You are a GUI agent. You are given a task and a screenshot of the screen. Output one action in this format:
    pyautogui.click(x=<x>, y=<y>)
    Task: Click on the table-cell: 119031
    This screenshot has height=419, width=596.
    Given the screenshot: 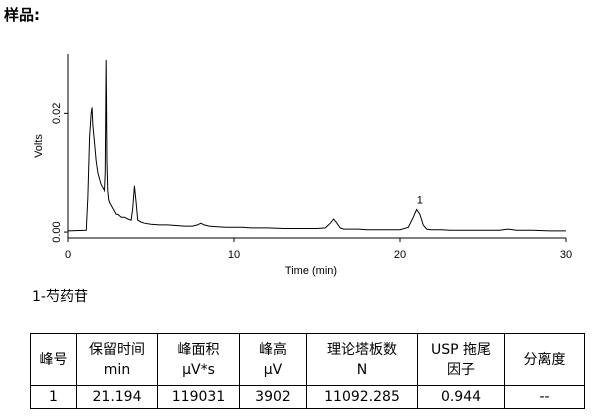 What is the action you would take?
    pyautogui.click(x=198, y=397)
    